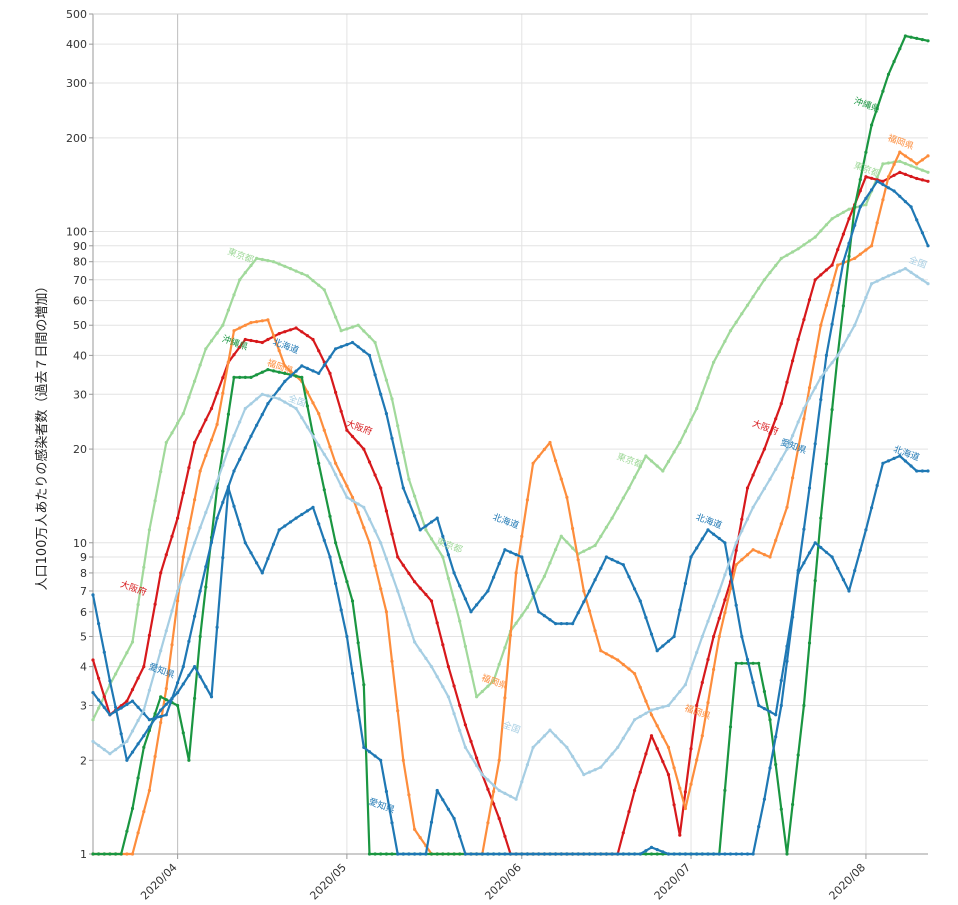 The height and width of the screenshot is (905, 958). Describe the element at coordinates (83, 854) in the screenshot. I see `y-tick-label: 1` at that location.